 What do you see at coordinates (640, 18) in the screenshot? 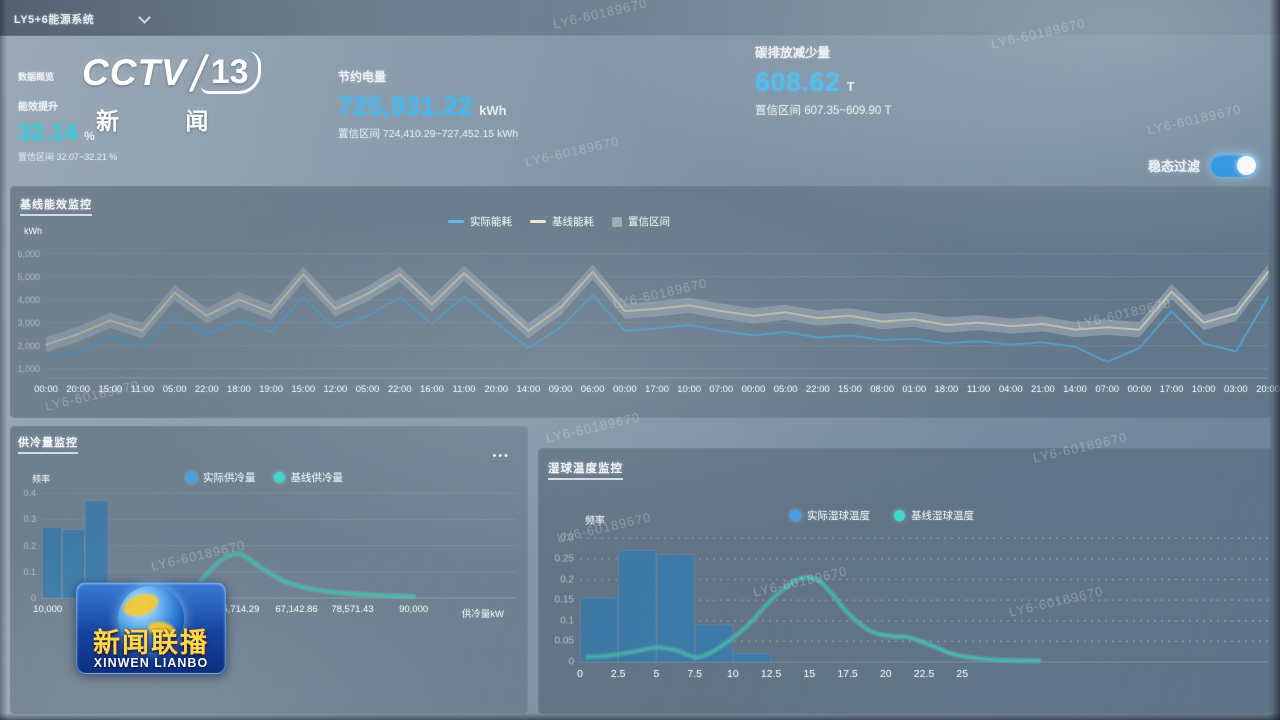
I see `topbar: LY5+6能源系统` at bounding box center [640, 18].